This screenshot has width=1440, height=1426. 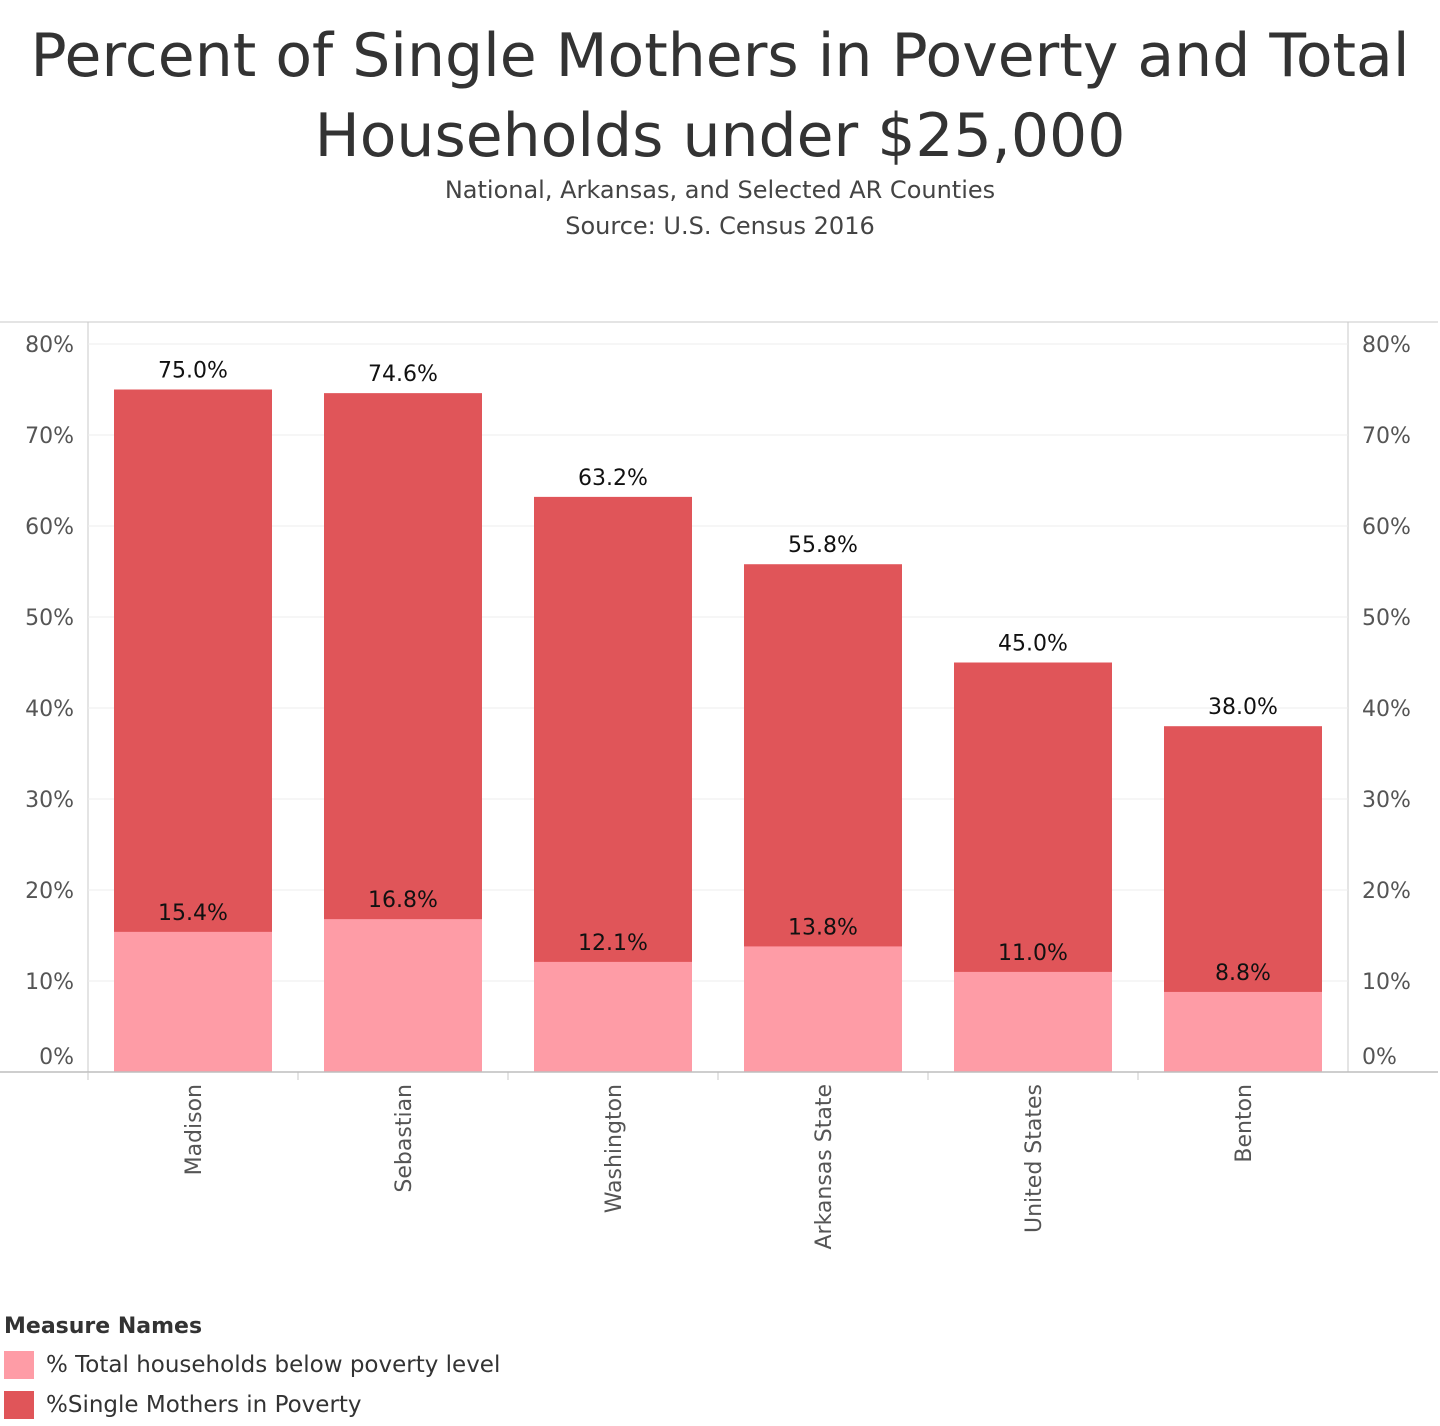 What do you see at coordinates (19, 1365) in the screenshot?
I see `legend-swatch-total-households` at bounding box center [19, 1365].